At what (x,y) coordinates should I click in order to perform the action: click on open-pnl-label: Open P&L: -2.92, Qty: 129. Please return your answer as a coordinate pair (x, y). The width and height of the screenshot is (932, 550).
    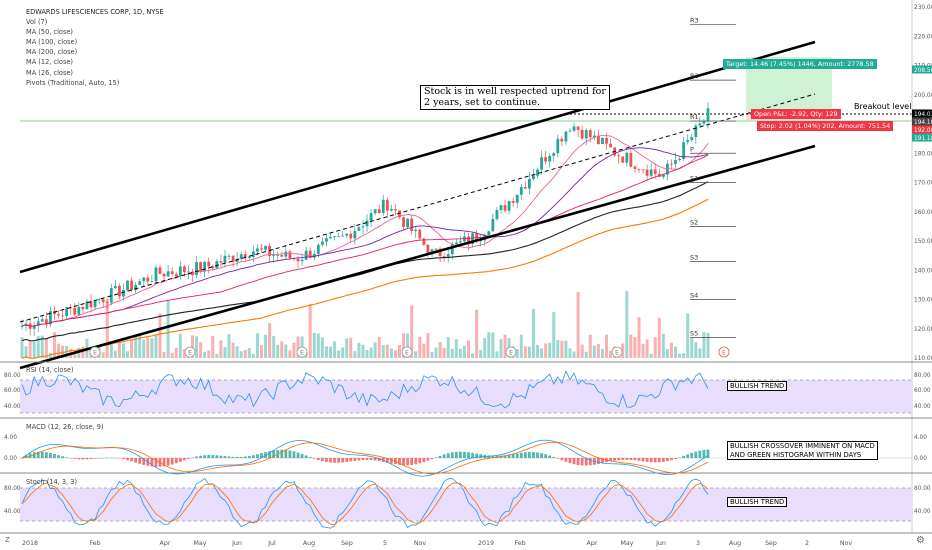
    Looking at the image, I should click on (796, 114).